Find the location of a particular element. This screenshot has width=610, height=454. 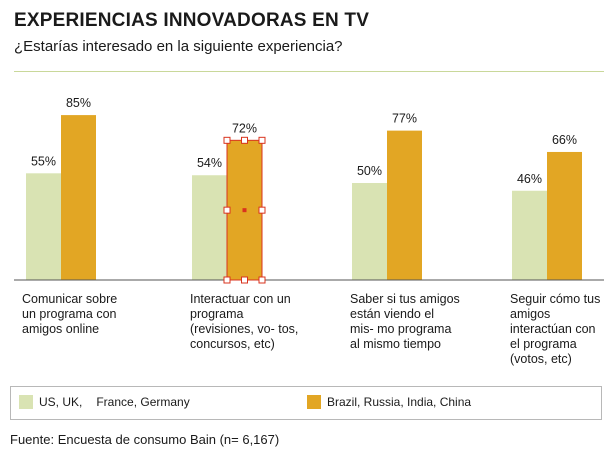

legend-item-series-2: Brazil, Russia, India, China is located at coordinates (389, 402).